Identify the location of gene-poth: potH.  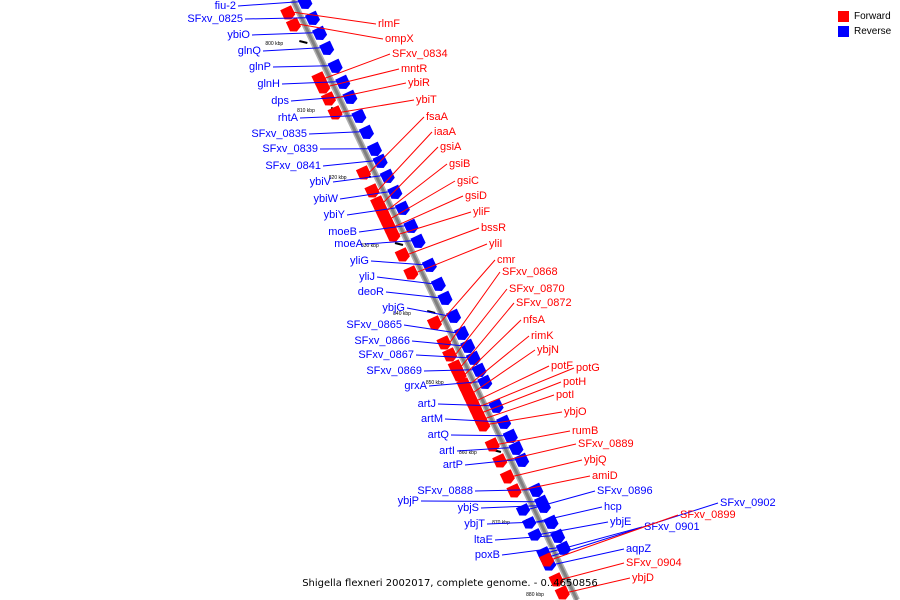
(534, 394).